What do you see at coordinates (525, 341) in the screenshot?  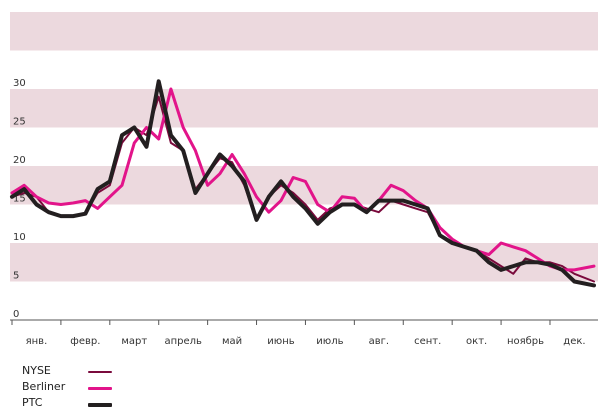 I see `x-tick-label: ноябрь` at bounding box center [525, 341].